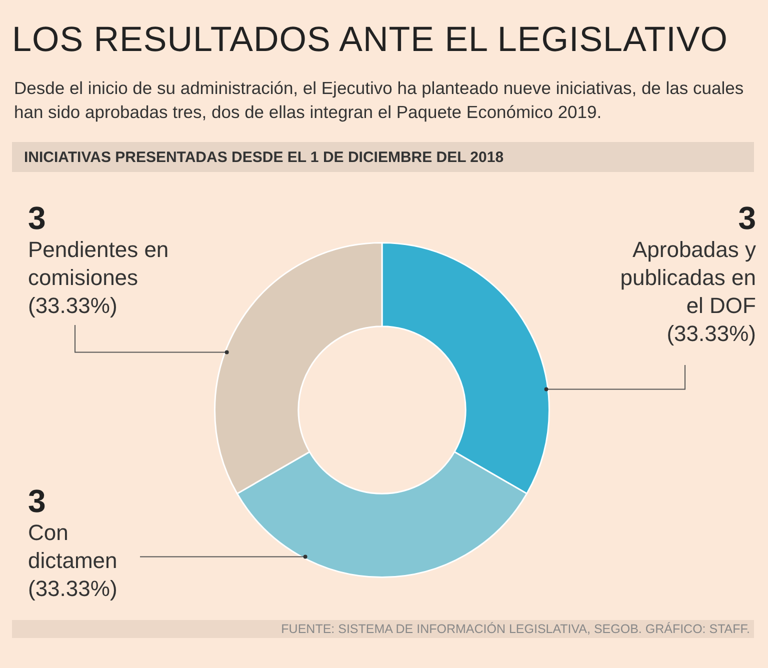 This screenshot has height=668, width=768. Describe the element at coordinates (264, 157) in the screenshot. I see `text: INICIATIVAS PRESENTADAS DESDE EL 1 DE DICIEMBRE DEL 2018` at that location.